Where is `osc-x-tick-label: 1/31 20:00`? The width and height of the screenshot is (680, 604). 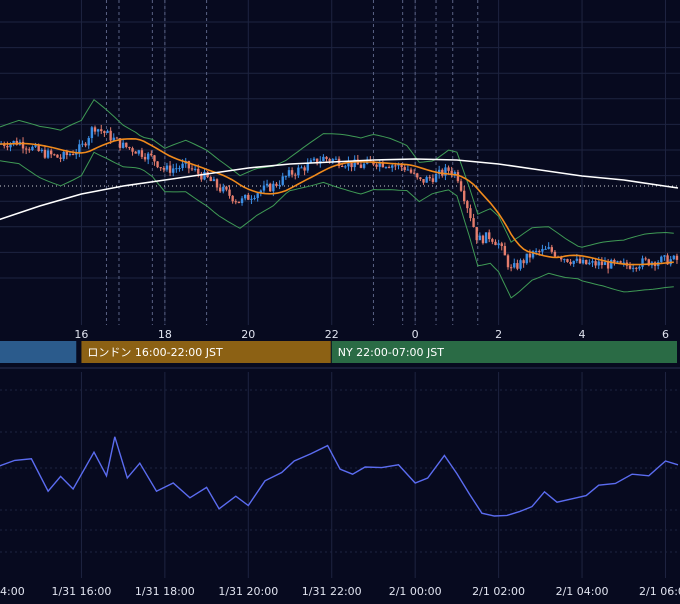
osc-x-tick-label: 1/31 20:00 is located at coordinates (248, 591).